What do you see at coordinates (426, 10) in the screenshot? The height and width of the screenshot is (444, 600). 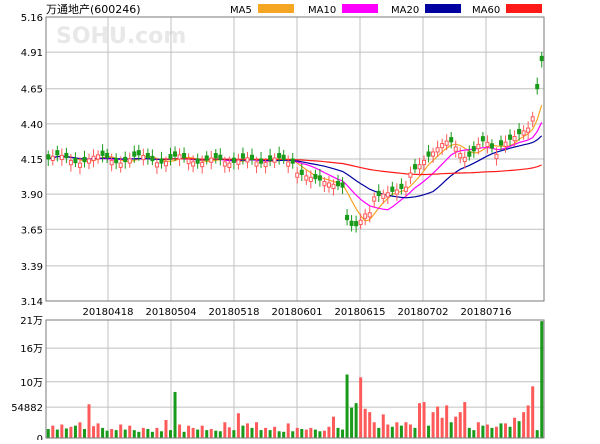 I see `legend-item-ma20: MA20` at bounding box center [426, 10].